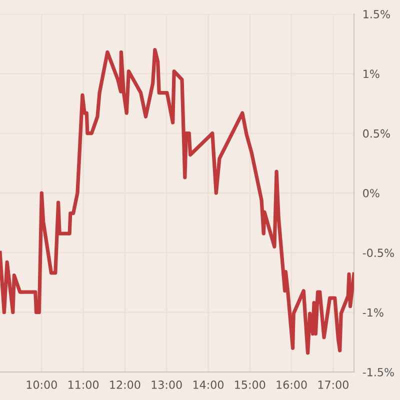 The image size is (400, 400). Describe the element at coordinates (291, 384) in the screenshot. I see `x-tick-label: 16:00` at that location.